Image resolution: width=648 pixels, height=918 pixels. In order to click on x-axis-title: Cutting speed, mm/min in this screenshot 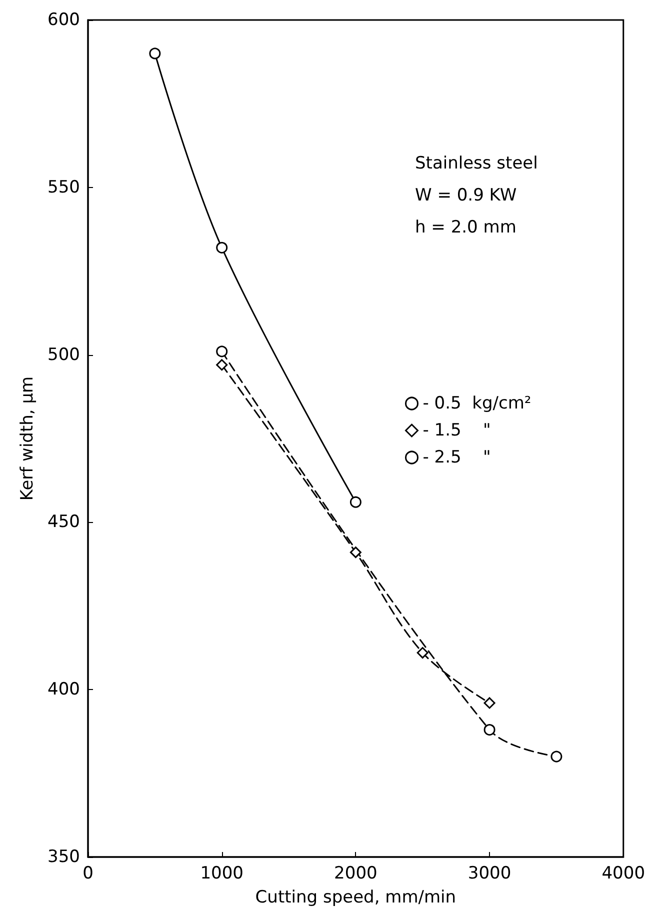, I will do `click(355, 898)`.